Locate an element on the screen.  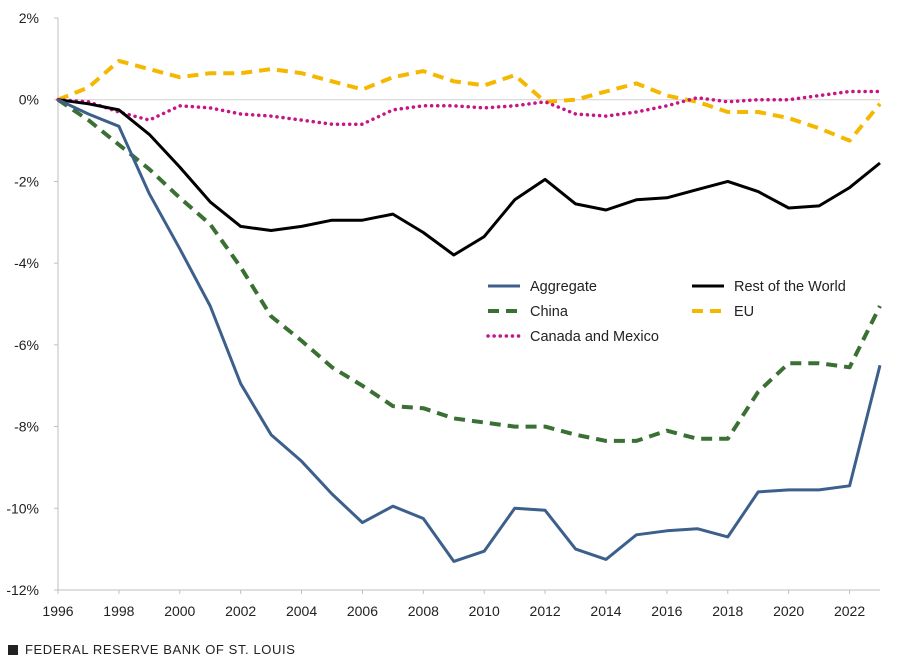
y-tick-label: -4% is located at coordinates (26, 263).